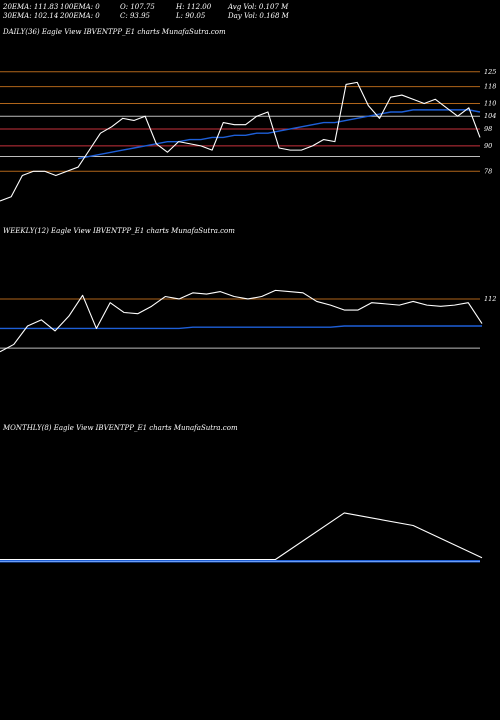  I want to click on header-avg-vol: Avg Vol: 0.107 M, so click(258, 7).